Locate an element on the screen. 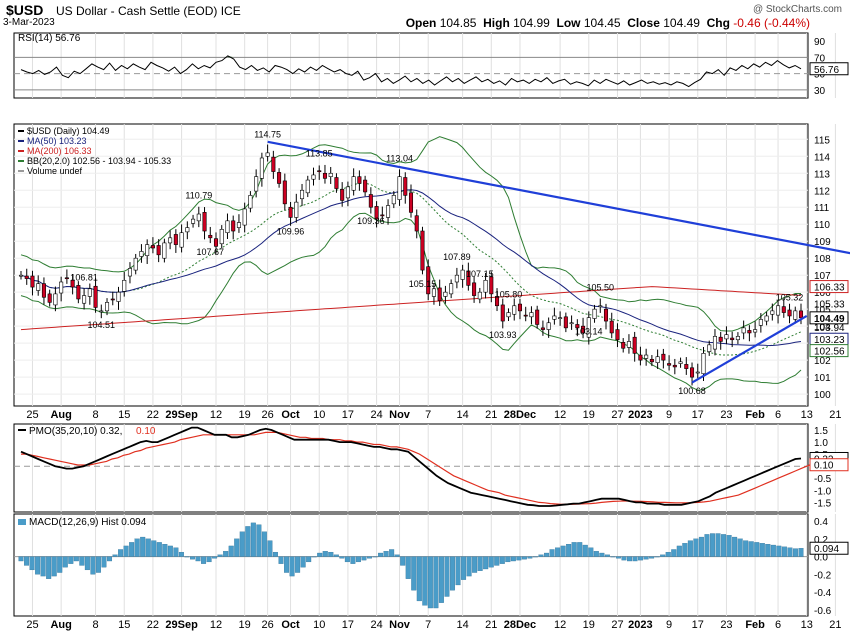 Image resolution: width=850 pixels, height=633 pixels. price-annotation: 110.79 is located at coordinates (198, 196).